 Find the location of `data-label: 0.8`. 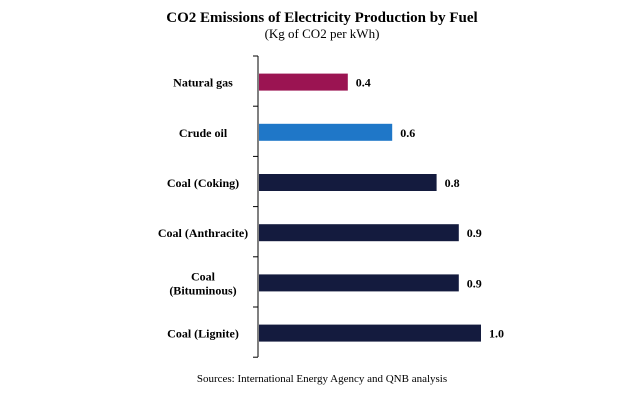

data-label: 0.8 is located at coordinates (452, 183).